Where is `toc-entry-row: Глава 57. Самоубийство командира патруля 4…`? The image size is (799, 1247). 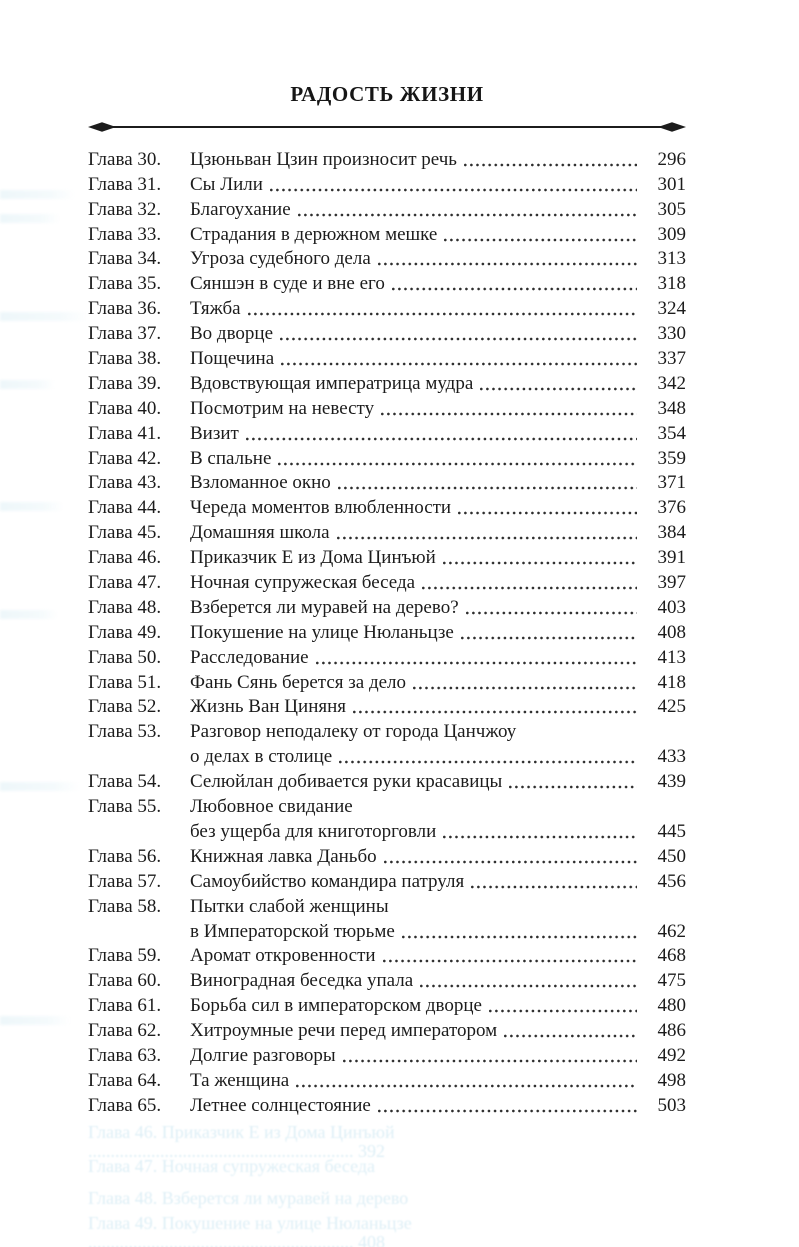 toc-entry-row: Глава 57. Самоубийство командира патруля 4… is located at coordinates (387, 880).